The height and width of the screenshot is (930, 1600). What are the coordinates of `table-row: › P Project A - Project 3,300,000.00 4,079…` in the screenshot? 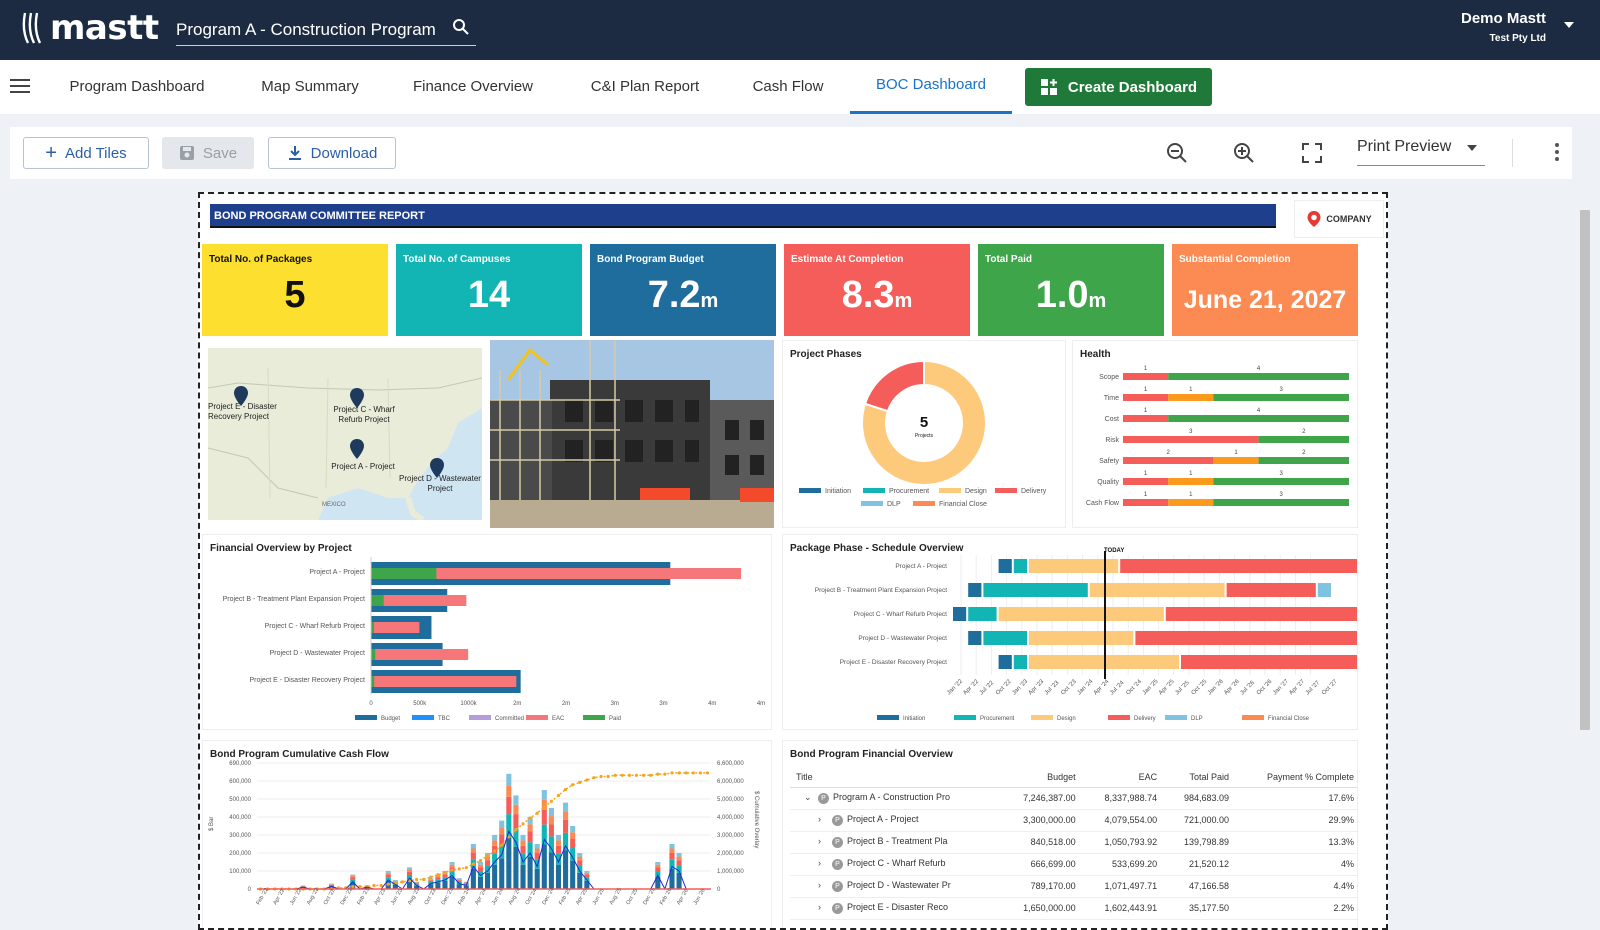 It's located at (1073, 820).